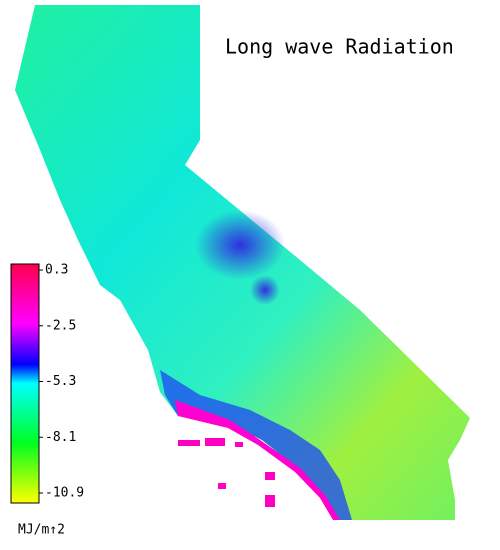  I want to click on colorbar: 0.3 -2.5 -5.3 -8.1 -10.9 MJ/m↑2, so click(47, 400).